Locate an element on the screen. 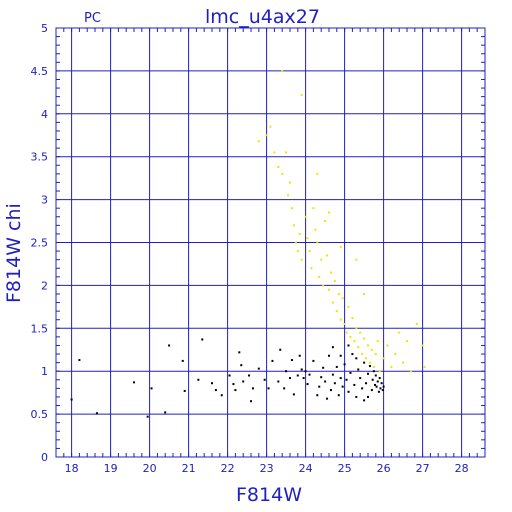  chart-title: lmc_u4ax27 is located at coordinates (262, 17).